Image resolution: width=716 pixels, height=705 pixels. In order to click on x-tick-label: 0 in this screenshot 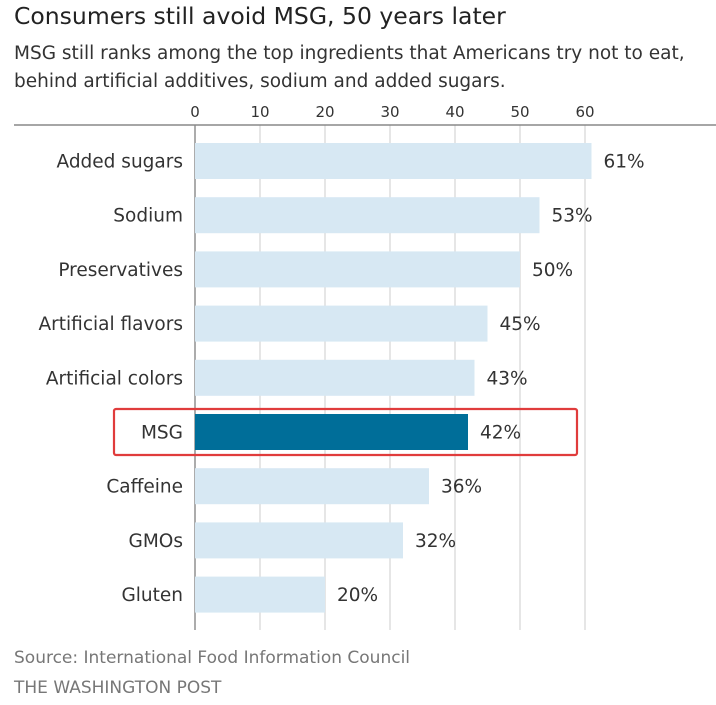, I will do `click(195, 112)`.